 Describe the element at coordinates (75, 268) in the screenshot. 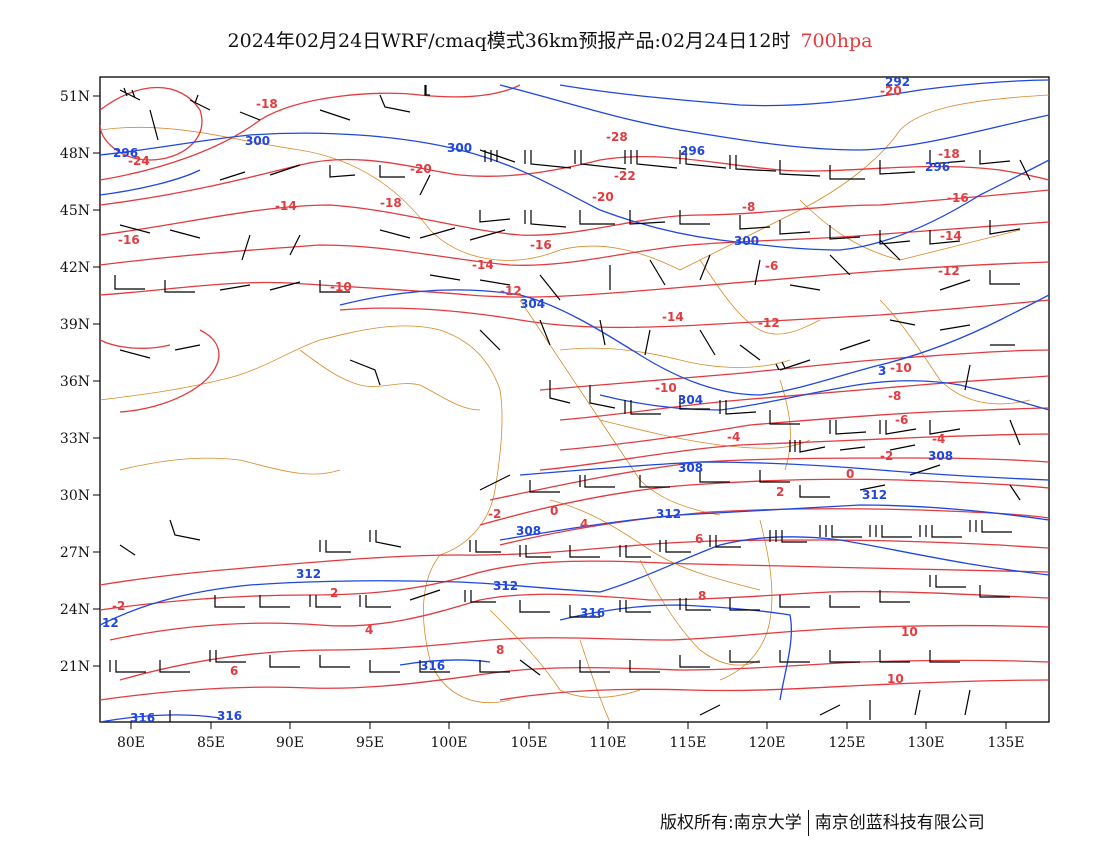

I see `lat-label: 42N` at that location.